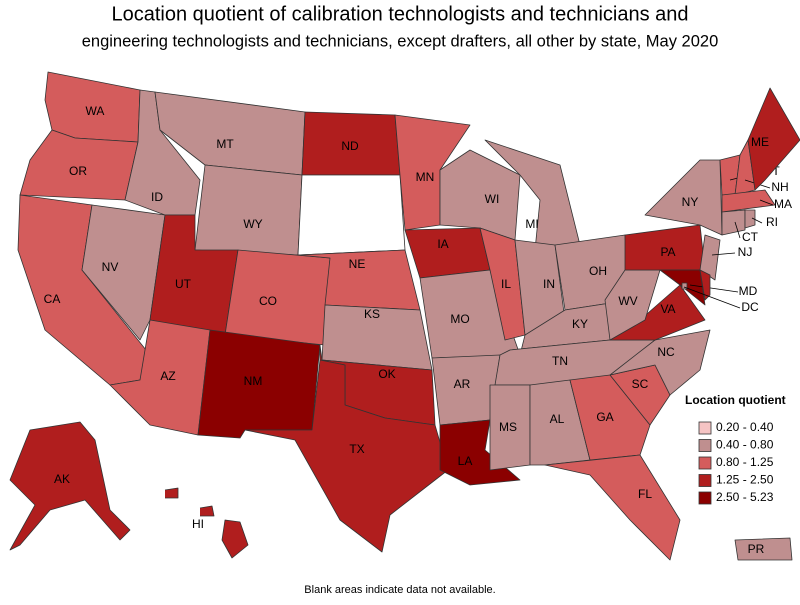 The image size is (800, 605). Describe the element at coordinates (549, 284) in the screenshot. I see `state-label: IN` at that location.